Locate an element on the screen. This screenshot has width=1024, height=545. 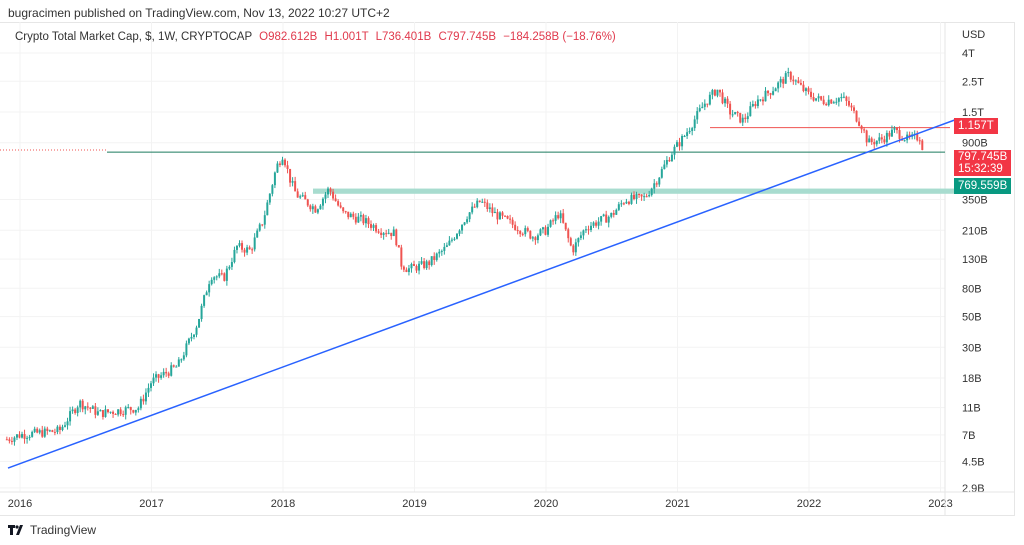
last-price: 797.745B is located at coordinates (983, 157).